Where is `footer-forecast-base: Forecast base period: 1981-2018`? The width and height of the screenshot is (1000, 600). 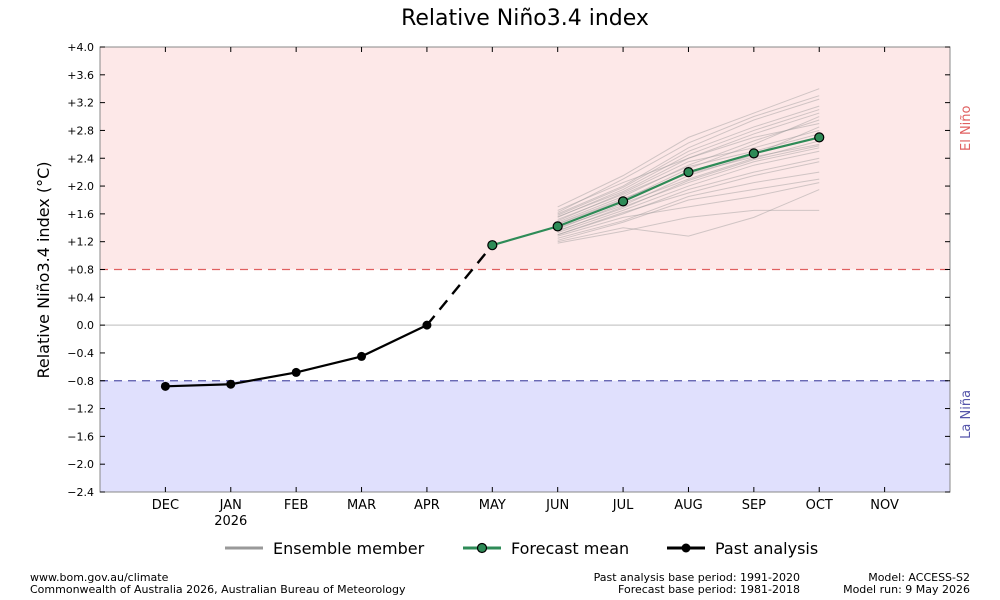
footer-forecast-base: Forecast base period: 1981-2018 is located at coordinates (709, 589).